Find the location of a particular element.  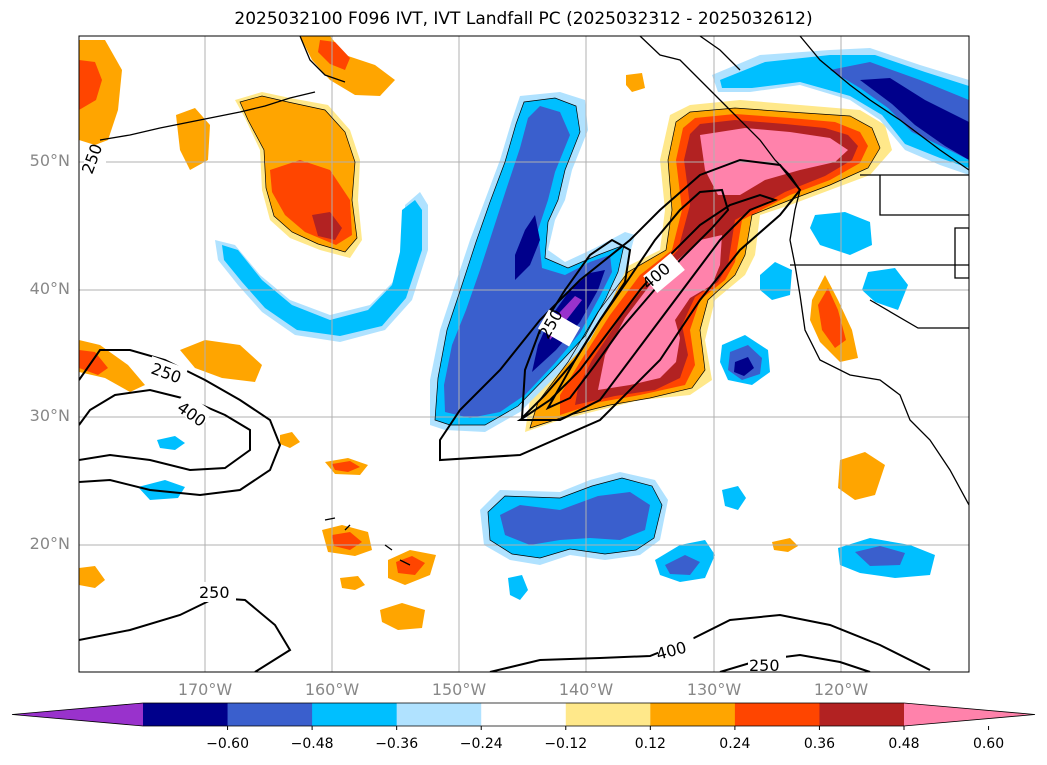

pc-positive-blob-d-red is located at coordinates (410, 565).